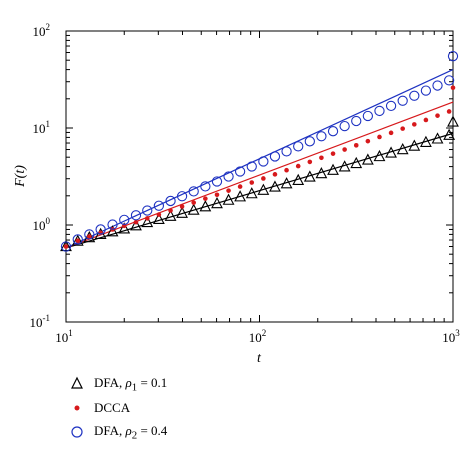 The width and height of the screenshot is (474, 455). Describe the element at coordinates (77, 382) in the screenshot. I see `triangle-marker-icon` at that location.